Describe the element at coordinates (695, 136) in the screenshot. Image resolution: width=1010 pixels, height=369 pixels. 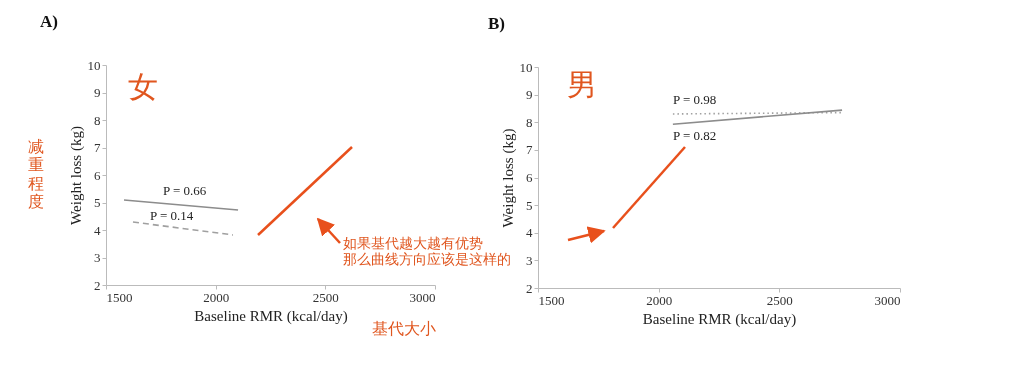
I see `annotation: P = 0.82` at that location.